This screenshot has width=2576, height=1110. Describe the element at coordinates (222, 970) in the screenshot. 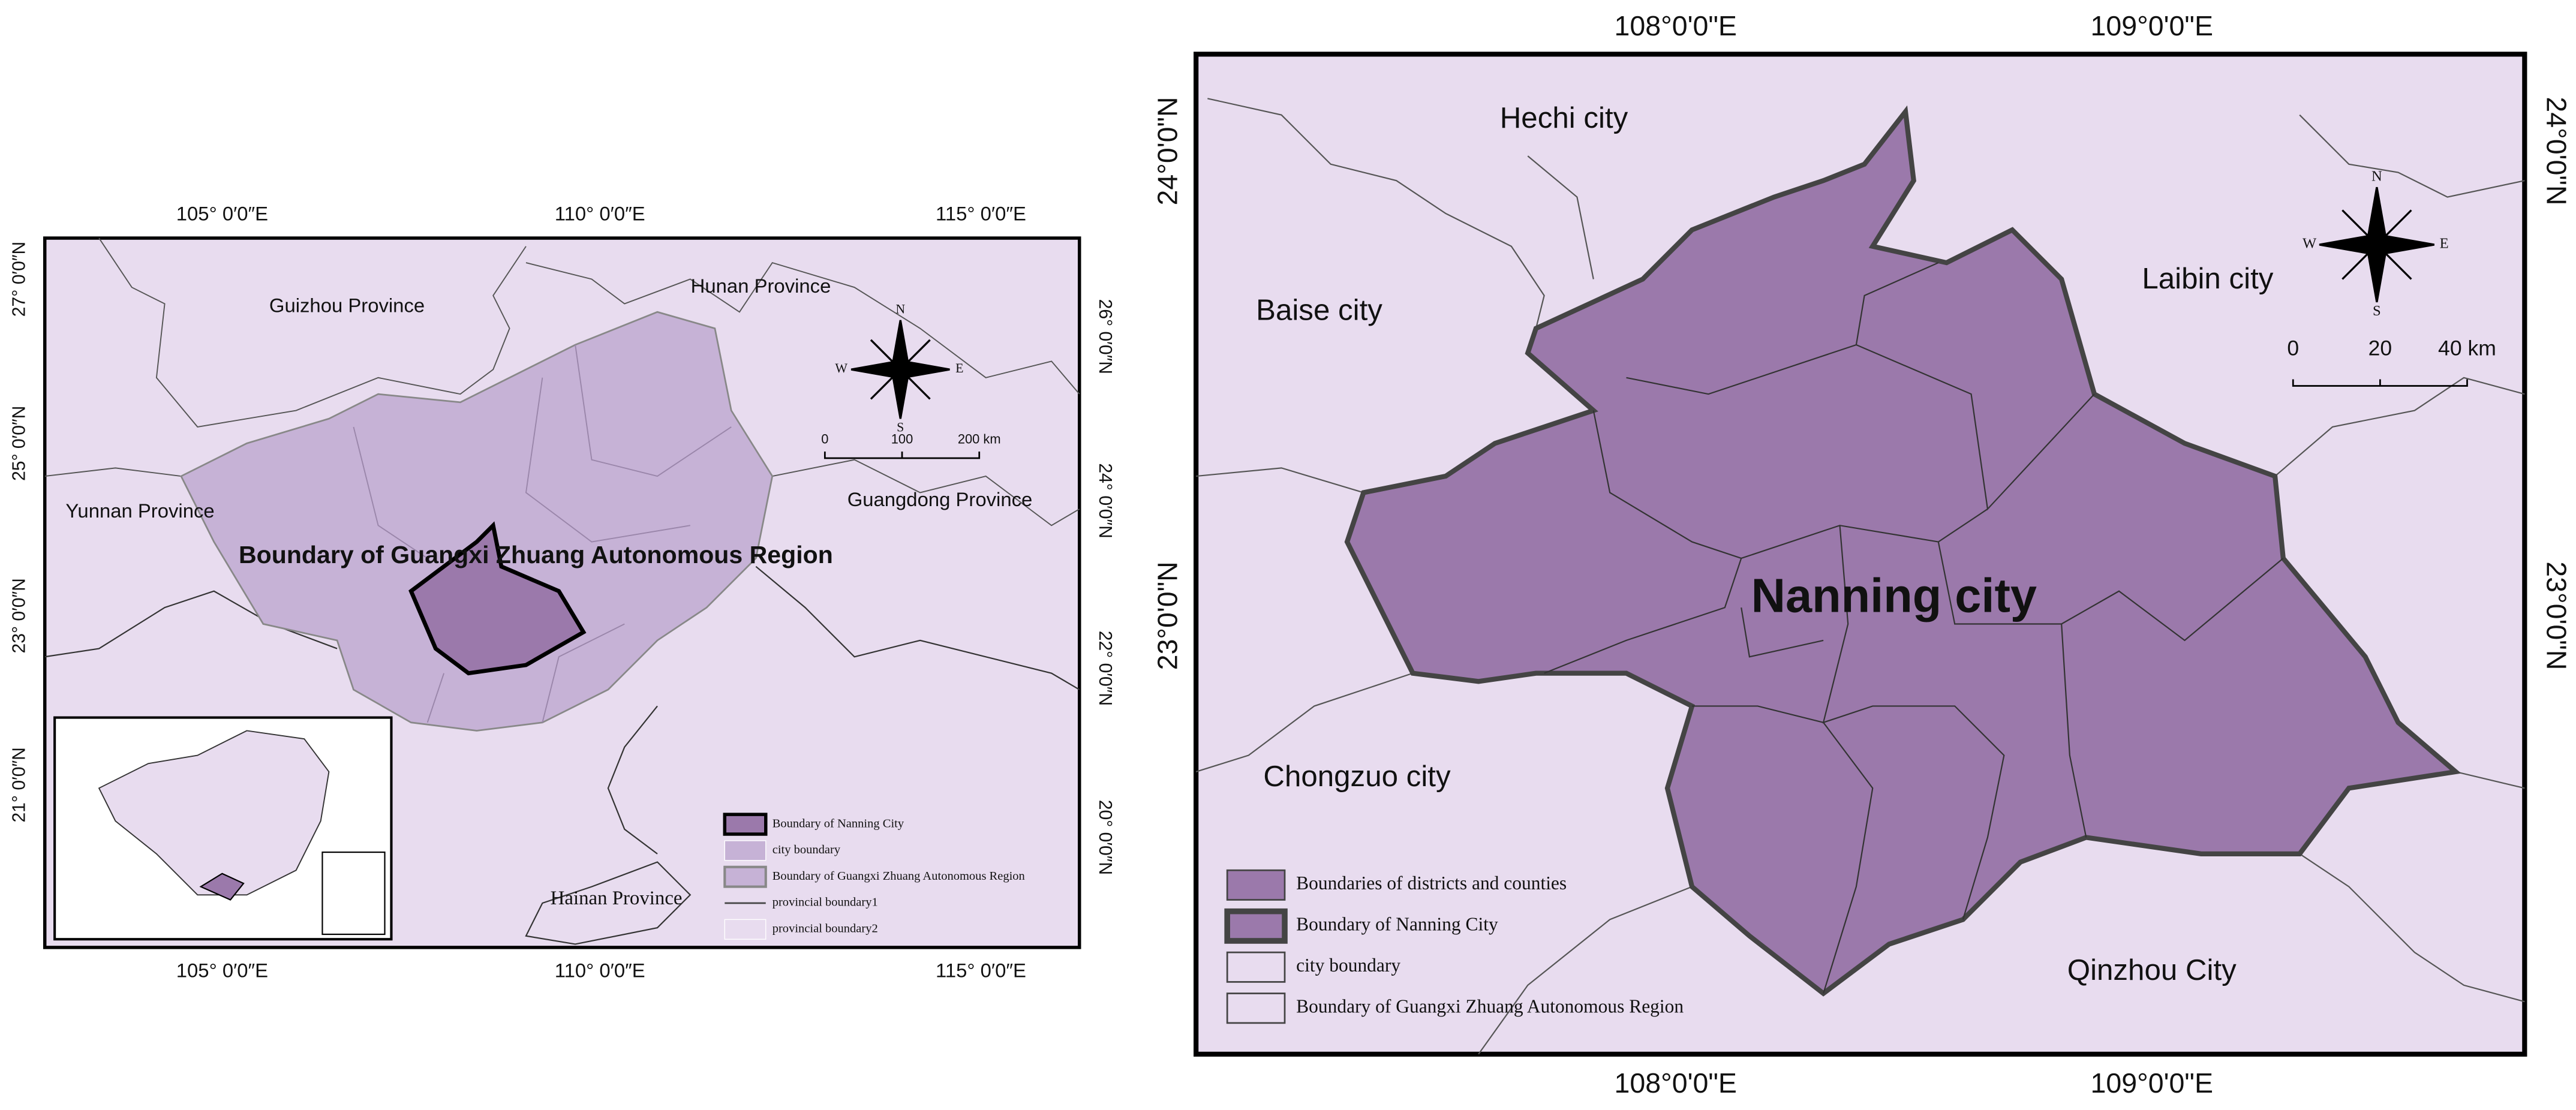

I see `bottom-tick-label: 105° 0′0″E` at that location.